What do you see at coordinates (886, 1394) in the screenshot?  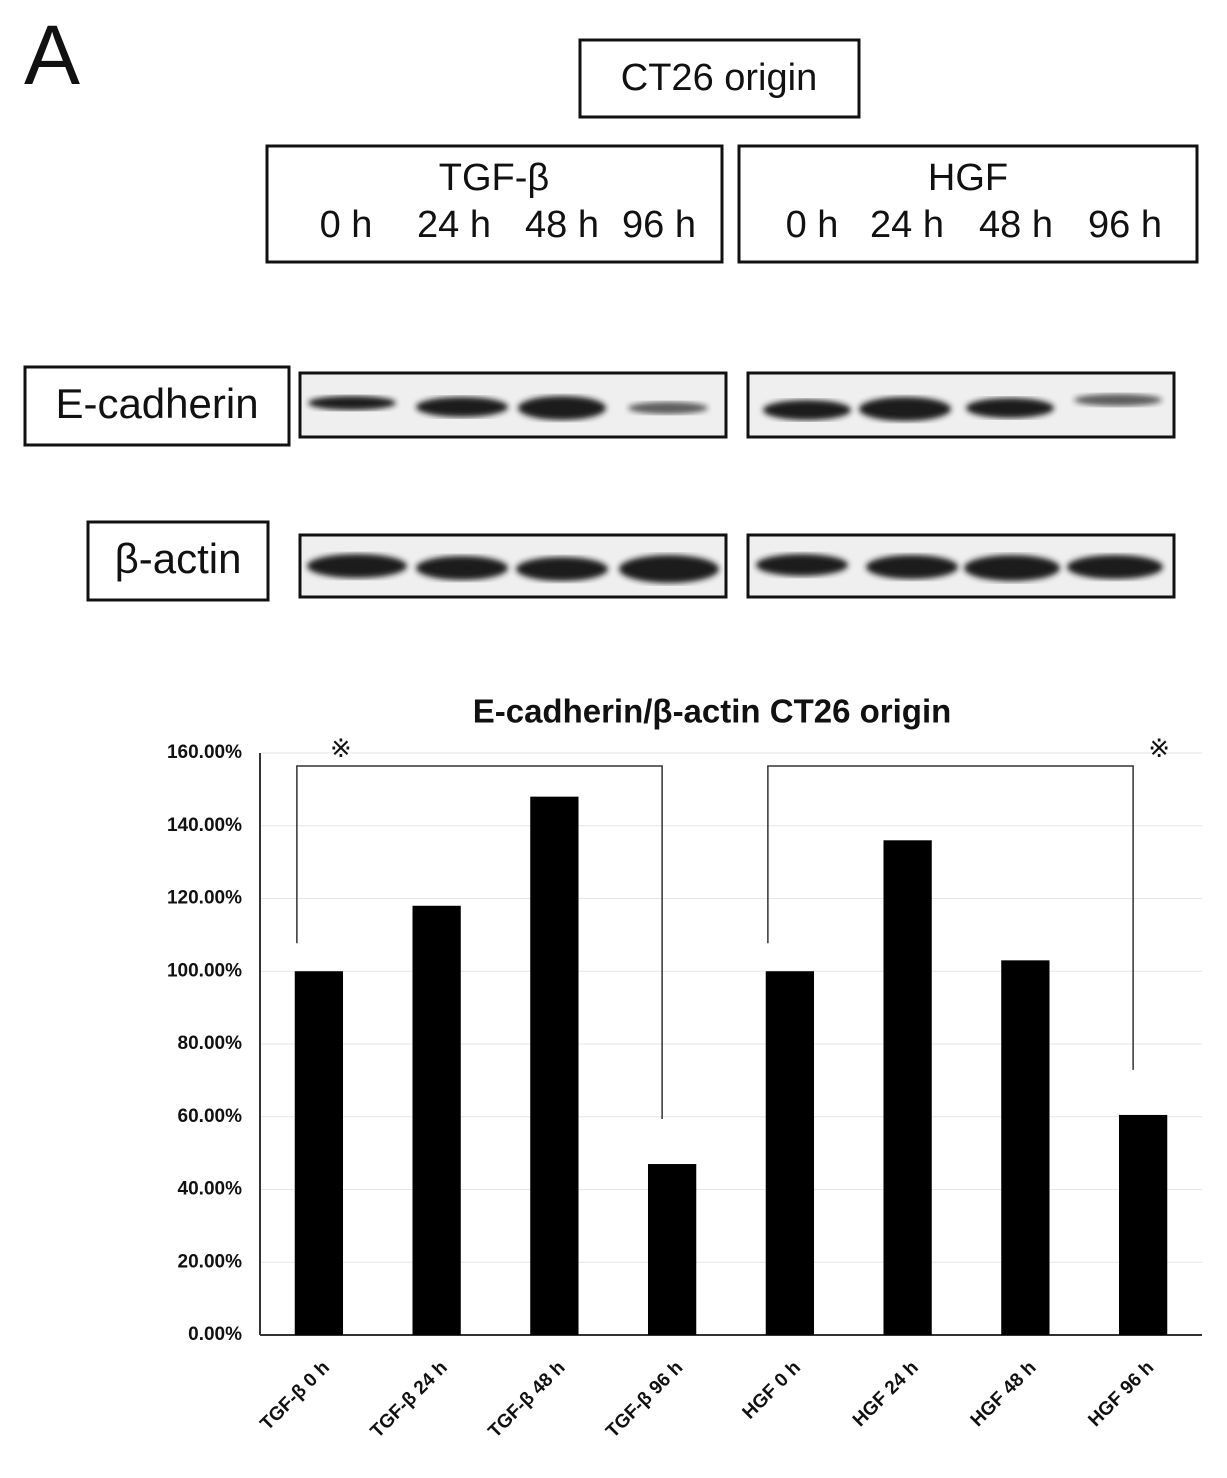 I see `x-tick-label: HGF 24 h` at bounding box center [886, 1394].